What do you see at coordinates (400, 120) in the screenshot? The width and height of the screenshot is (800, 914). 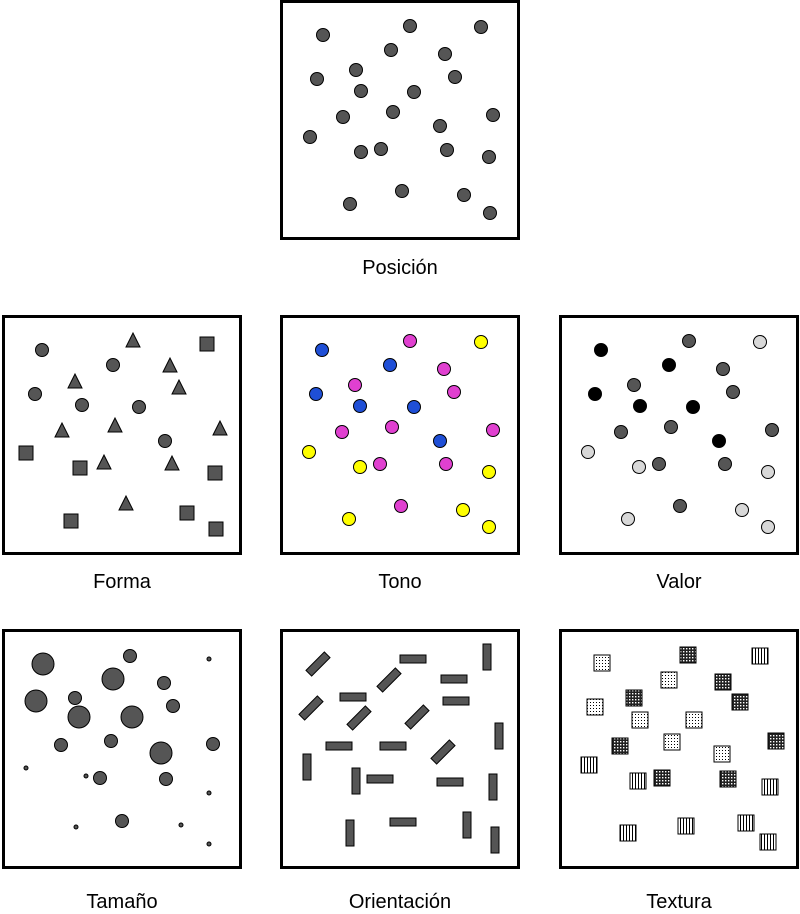 I see `panel-posicion` at bounding box center [400, 120].